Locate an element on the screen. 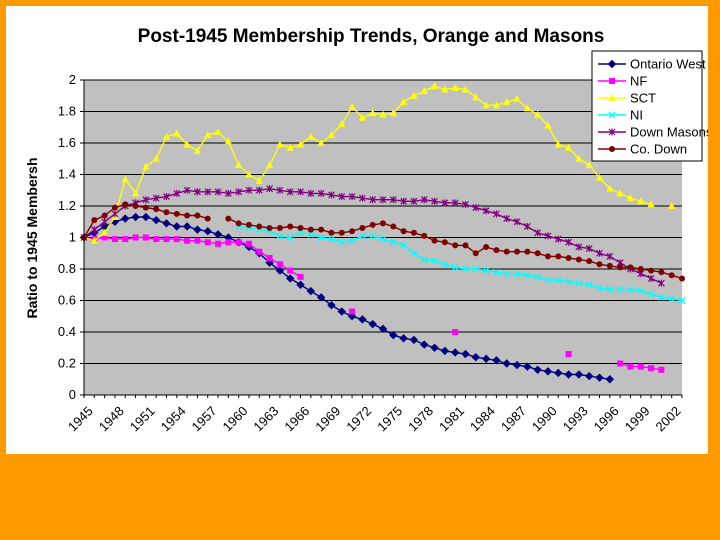  legend-label: SCT is located at coordinates (643, 98).